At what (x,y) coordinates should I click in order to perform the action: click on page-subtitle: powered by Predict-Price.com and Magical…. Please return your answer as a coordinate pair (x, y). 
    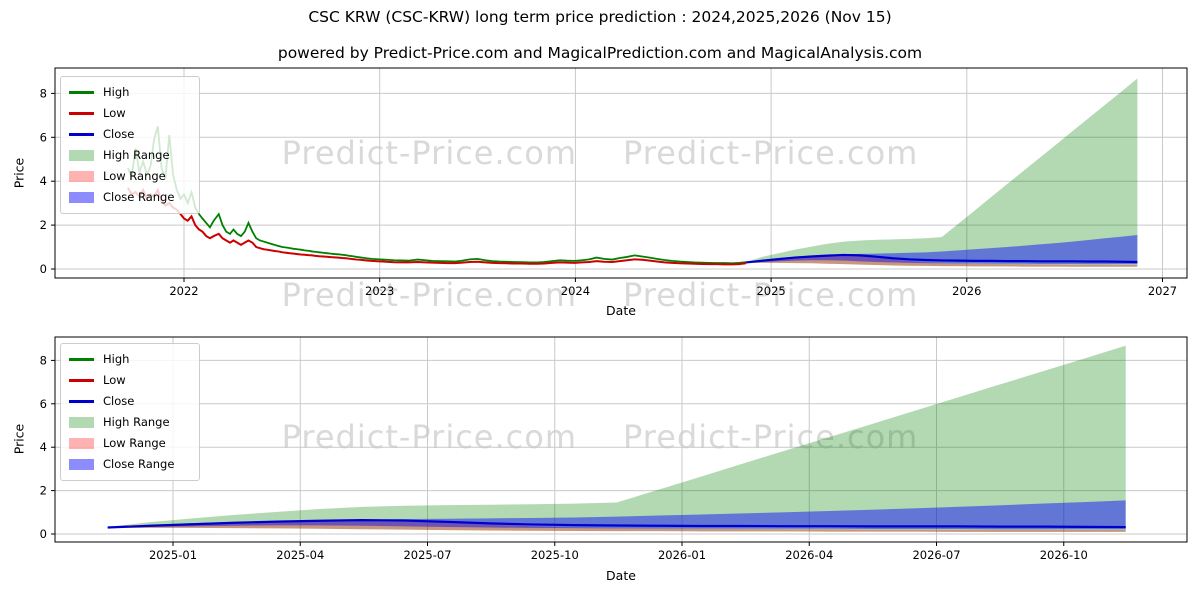
    Looking at the image, I should click on (600, 53).